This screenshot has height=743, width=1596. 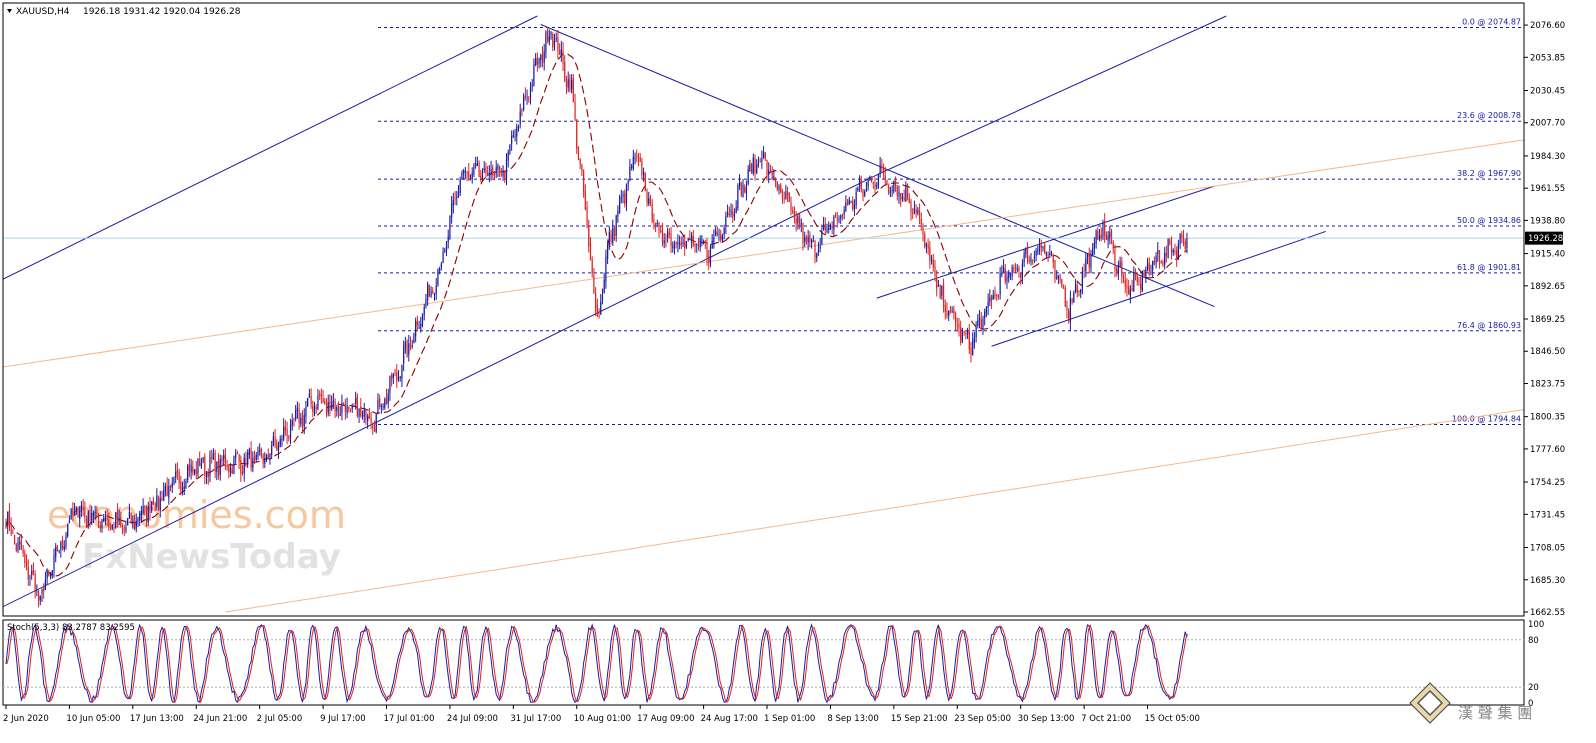 What do you see at coordinates (1045, 242) in the screenshot?
I see `upper-channel-2-line` at bounding box center [1045, 242].